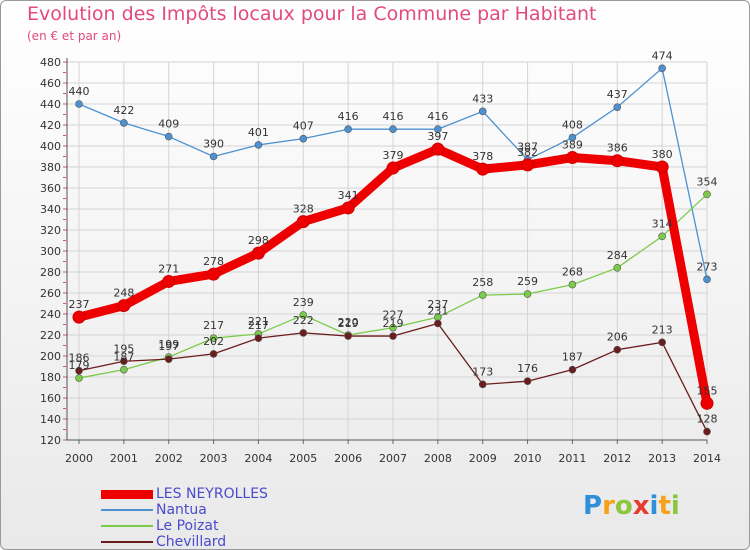 The image size is (750, 550). I want to click on data-label: 397, so click(437, 136).